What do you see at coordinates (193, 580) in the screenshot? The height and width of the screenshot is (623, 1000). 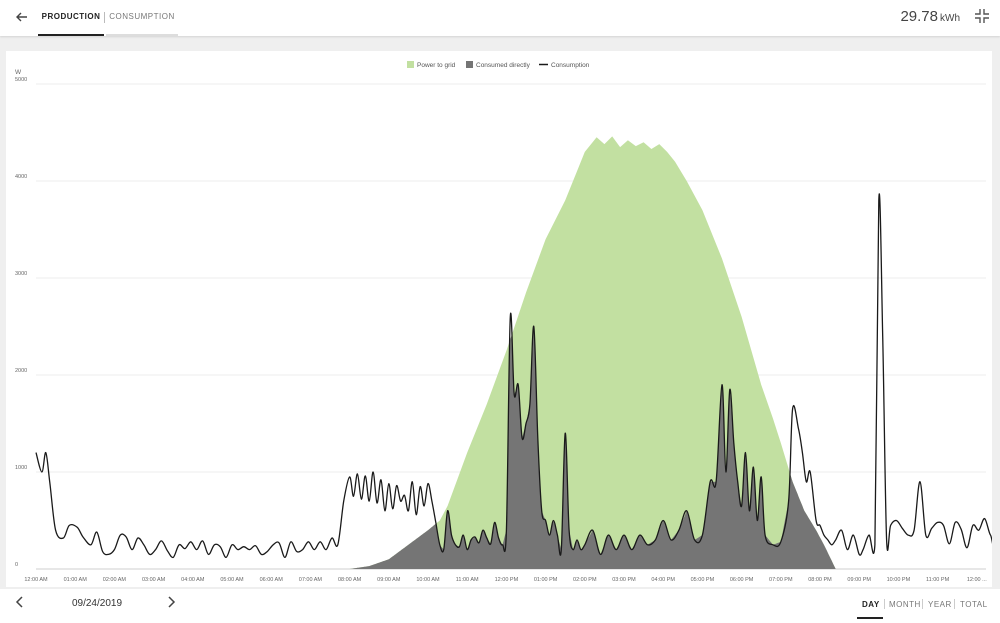 I see `x-tick-label: 04:00 AM` at bounding box center [193, 580].